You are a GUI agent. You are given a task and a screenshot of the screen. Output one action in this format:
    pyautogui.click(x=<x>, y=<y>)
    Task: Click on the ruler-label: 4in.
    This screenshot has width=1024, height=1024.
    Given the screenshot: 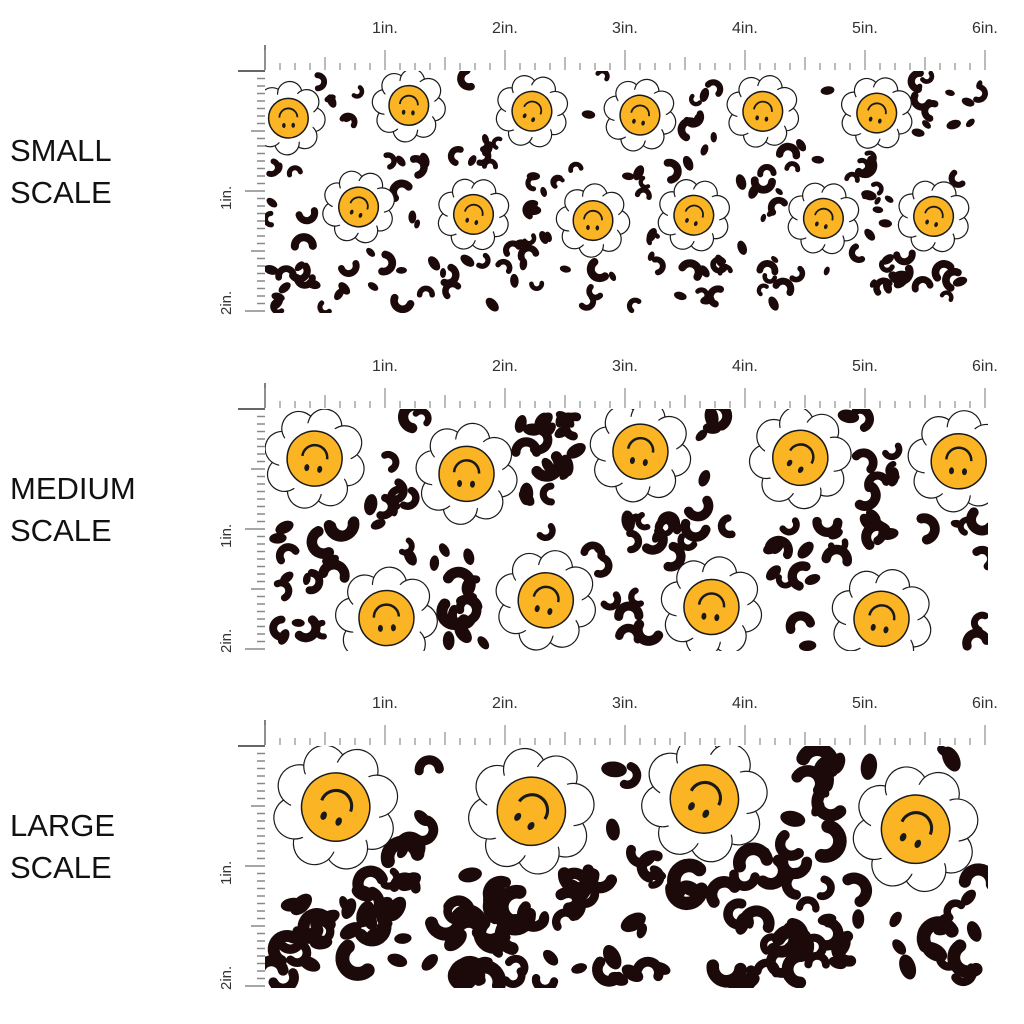 What is the action you would take?
    pyautogui.click(x=745, y=28)
    